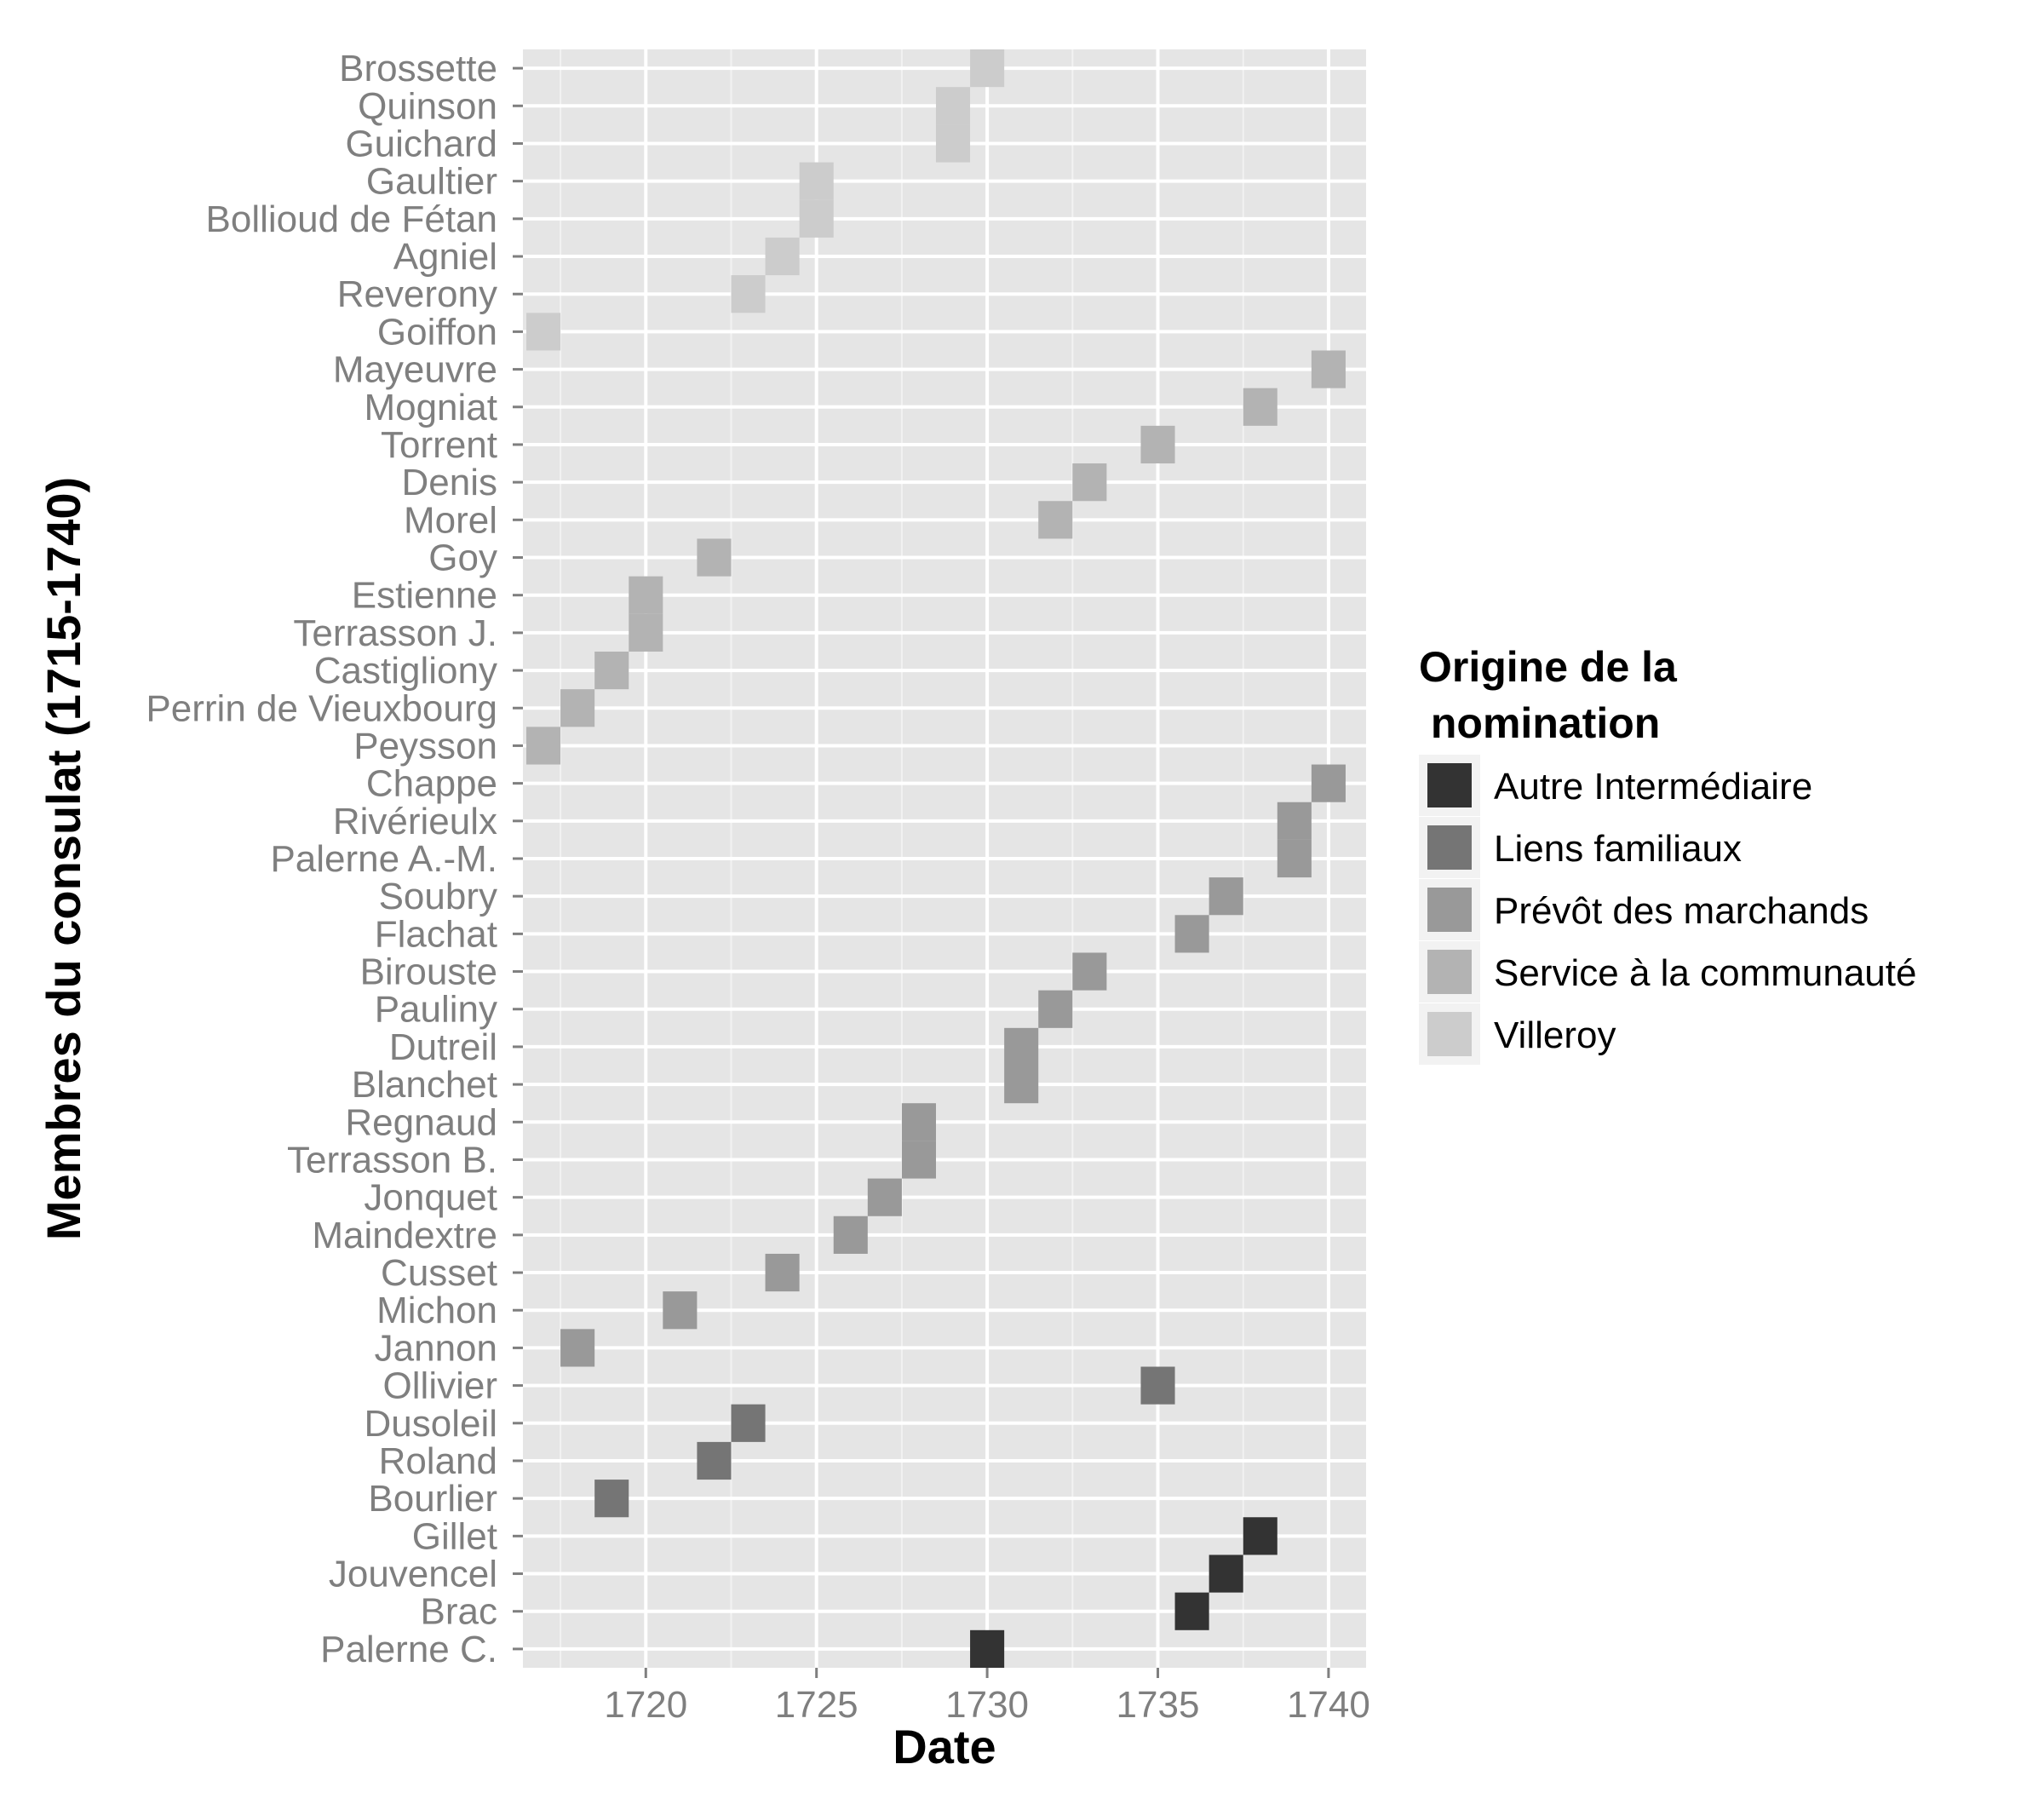 The width and height of the screenshot is (2044, 1793). I want to click on legend-label: Liens familiaux, so click(1618, 849).